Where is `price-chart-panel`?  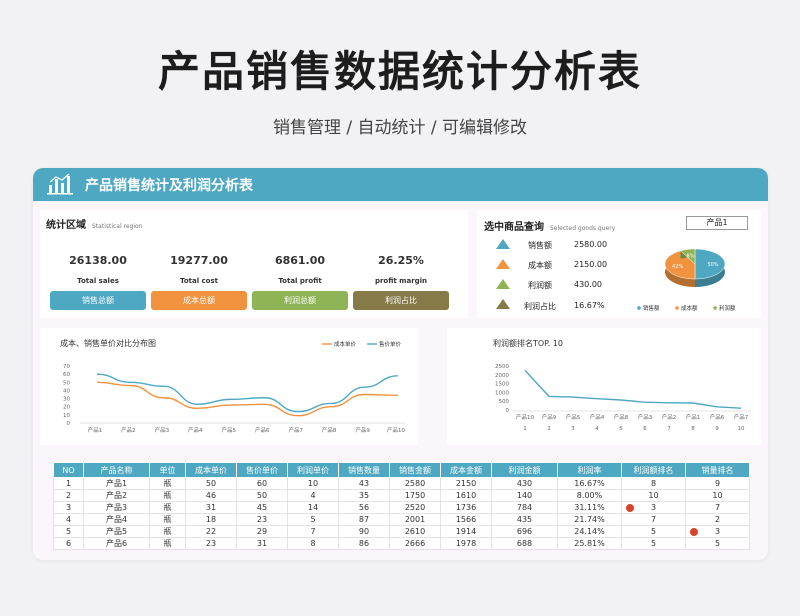
price-chart-panel is located at coordinates (229, 386).